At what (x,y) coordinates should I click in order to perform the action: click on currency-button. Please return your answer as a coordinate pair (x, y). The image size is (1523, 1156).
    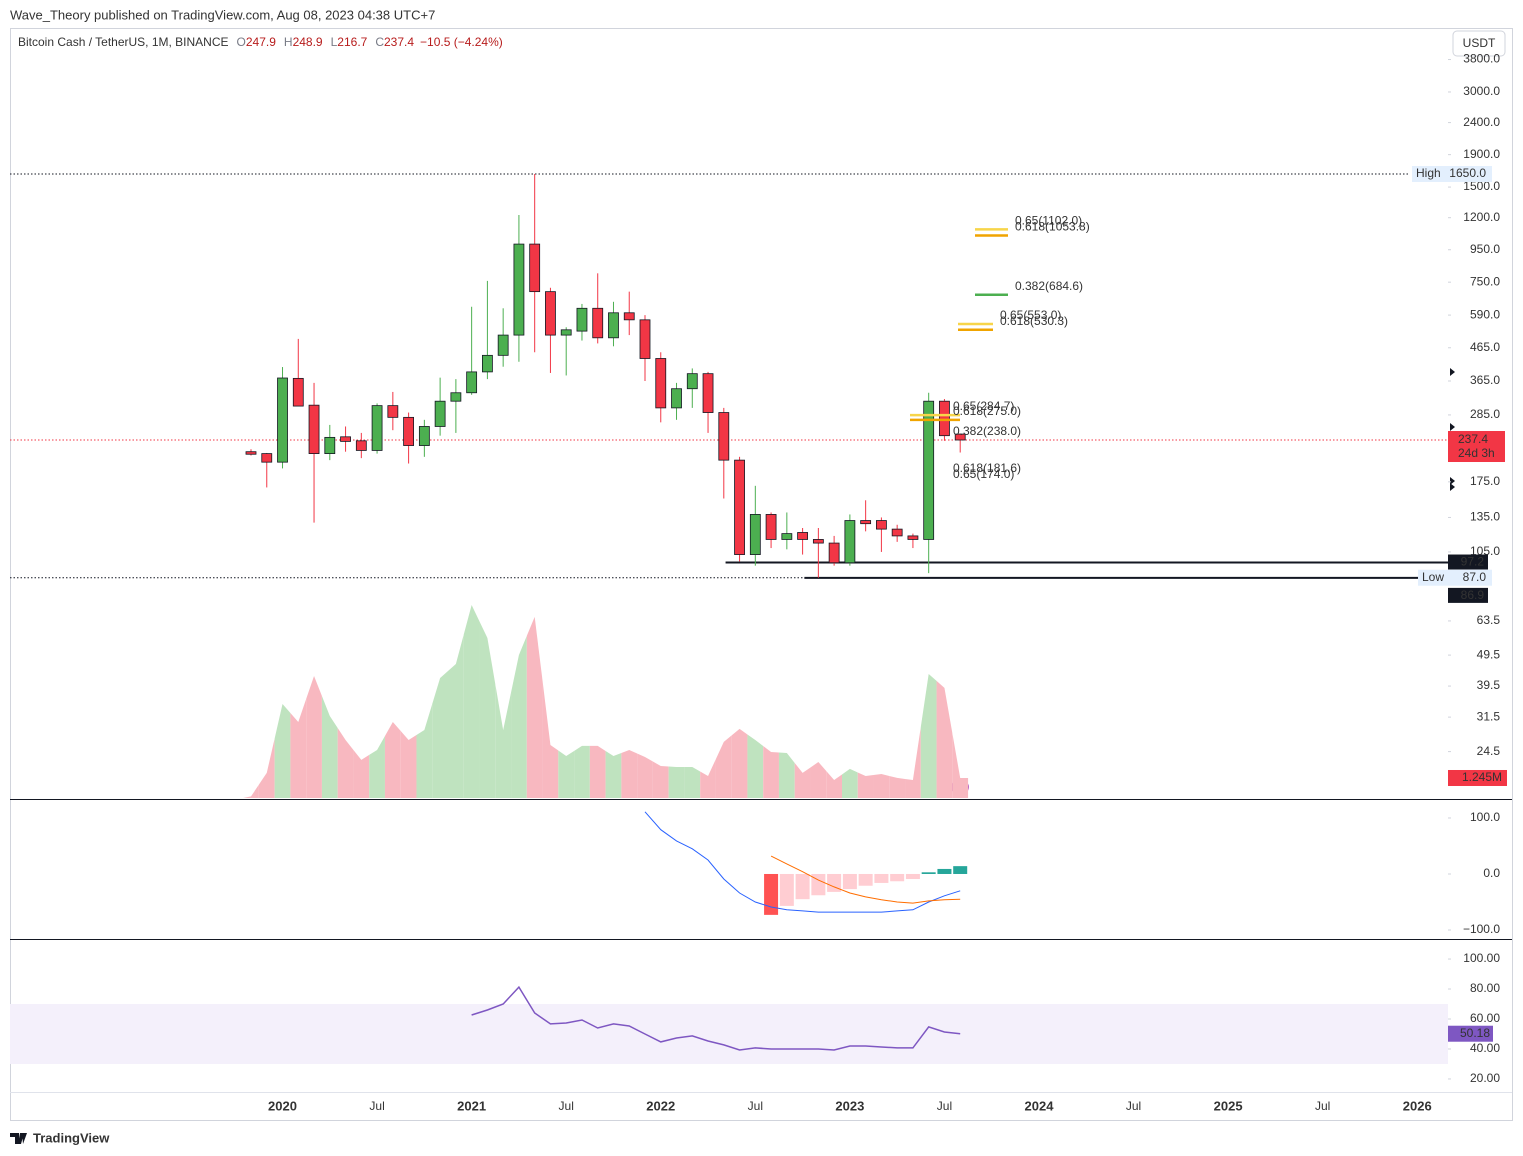
    Looking at the image, I should click on (1479, 43).